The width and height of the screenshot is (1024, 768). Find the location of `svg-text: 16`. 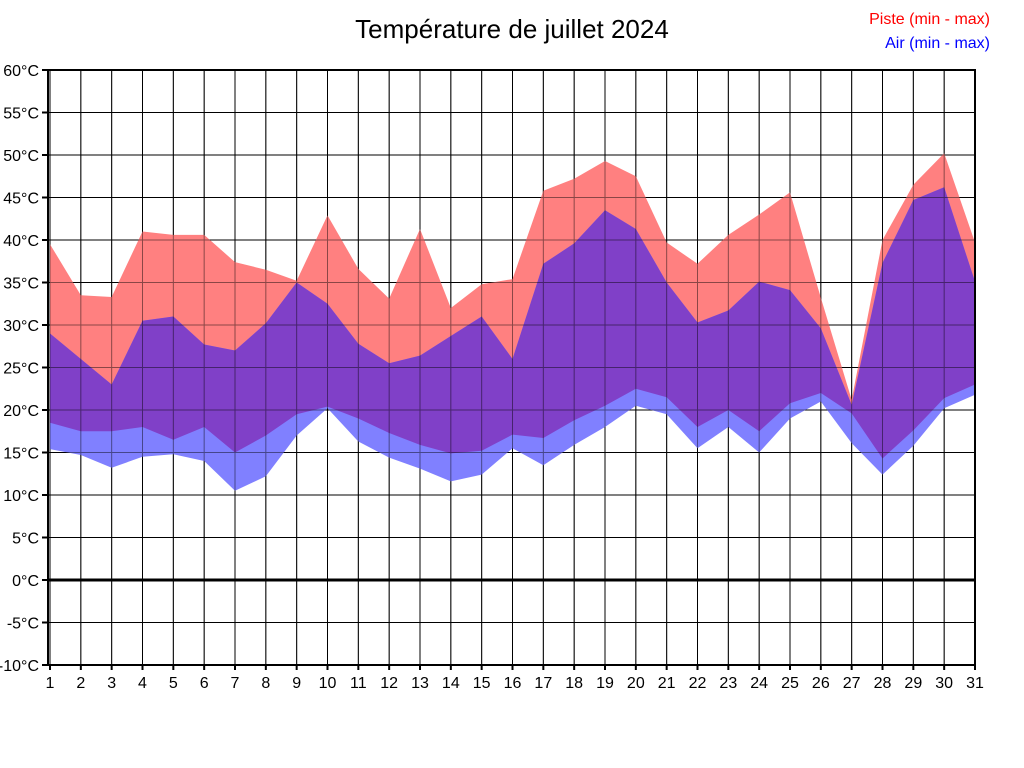

svg-text: 16 is located at coordinates (513, 683).